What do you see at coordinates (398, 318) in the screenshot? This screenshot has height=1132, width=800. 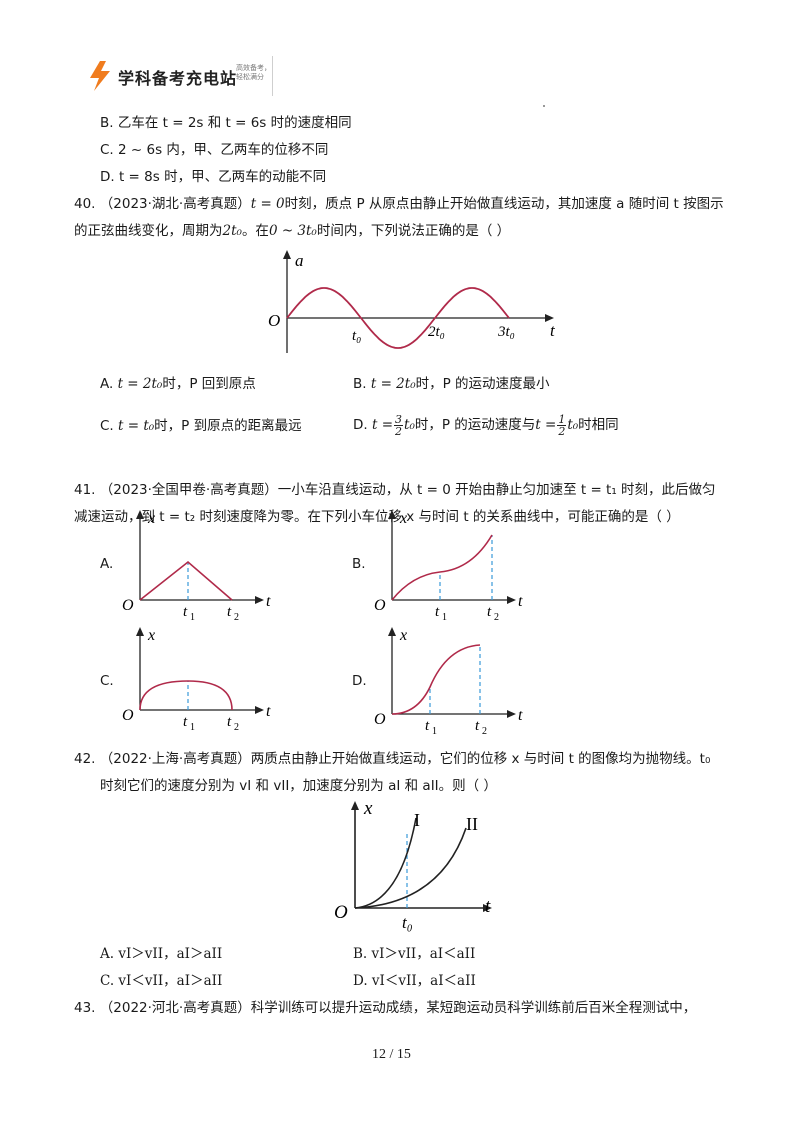 I see `sine-curve` at bounding box center [398, 318].